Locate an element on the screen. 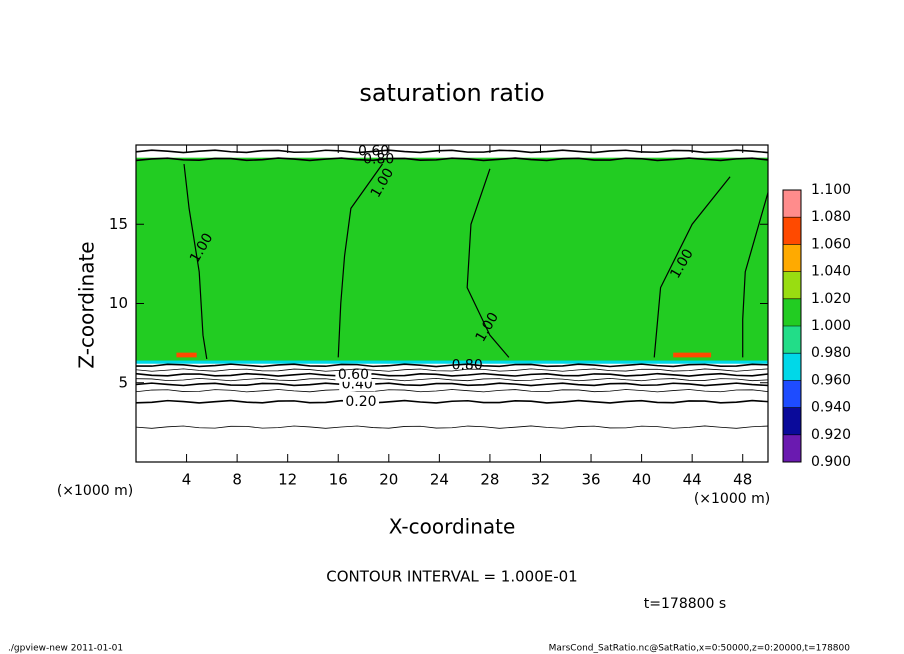 The width and height of the screenshot is (904, 654). colorbar-label: 1.020 is located at coordinates (831, 299).